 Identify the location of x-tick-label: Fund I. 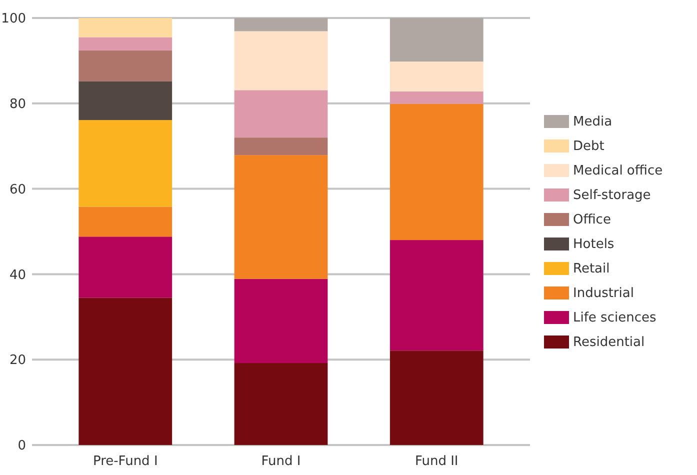
(281, 461).